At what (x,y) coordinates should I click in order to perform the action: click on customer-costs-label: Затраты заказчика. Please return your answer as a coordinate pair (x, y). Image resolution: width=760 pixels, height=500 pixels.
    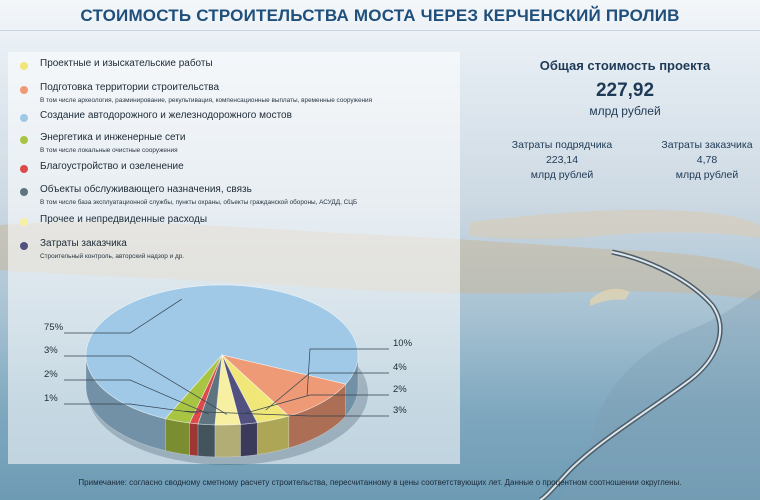
    Looking at the image, I should click on (707, 145).